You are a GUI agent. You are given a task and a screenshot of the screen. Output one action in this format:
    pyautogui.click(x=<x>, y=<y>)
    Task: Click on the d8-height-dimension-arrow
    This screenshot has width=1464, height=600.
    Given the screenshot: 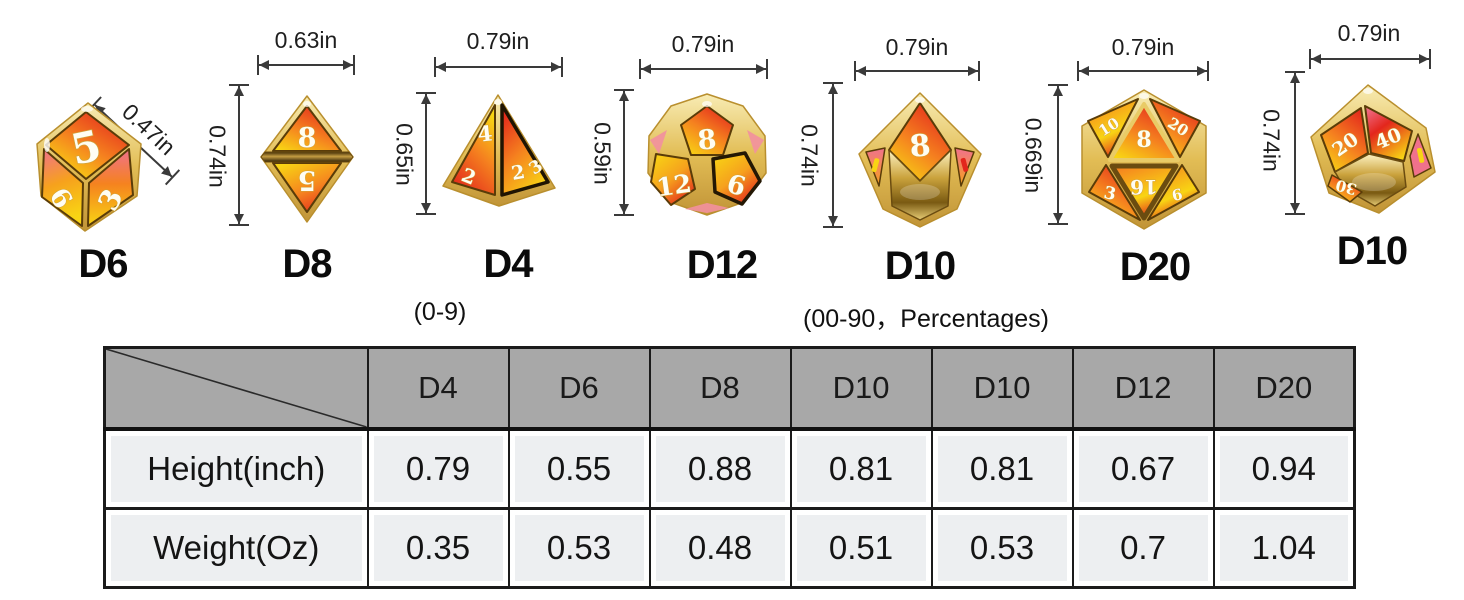 What is the action you would take?
    pyautogui.click(x=239, y=155)
    